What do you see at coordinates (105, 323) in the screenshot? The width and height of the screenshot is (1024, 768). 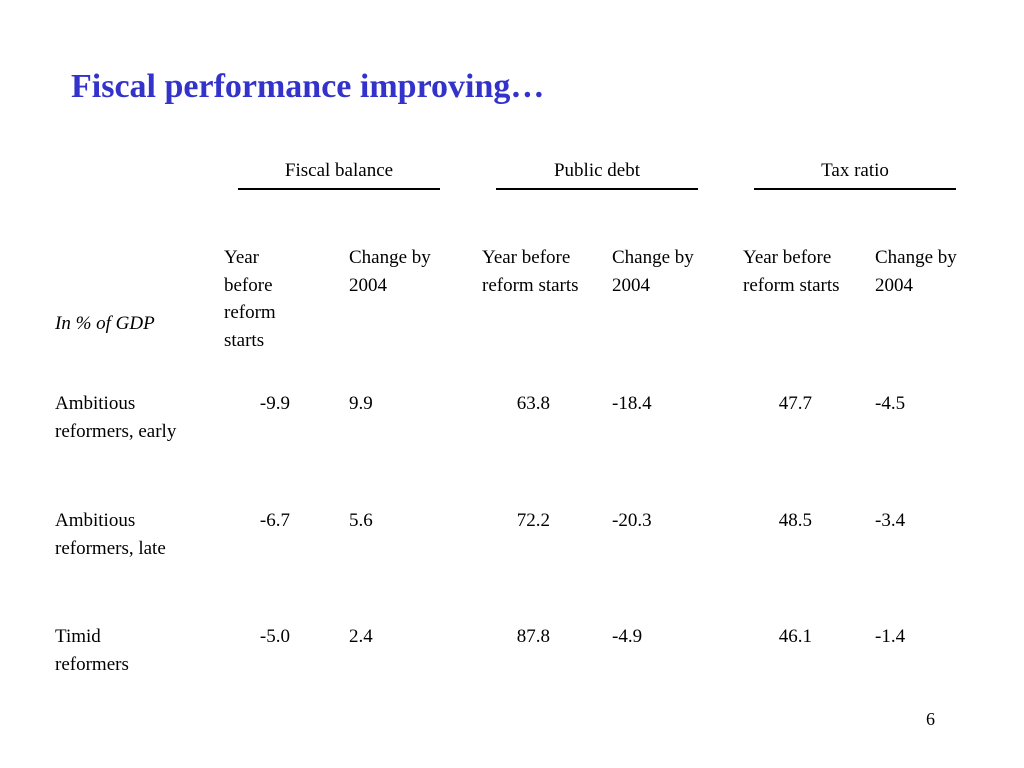 I see `unit-label: In % of GDP` at bounding box center [105, 323].